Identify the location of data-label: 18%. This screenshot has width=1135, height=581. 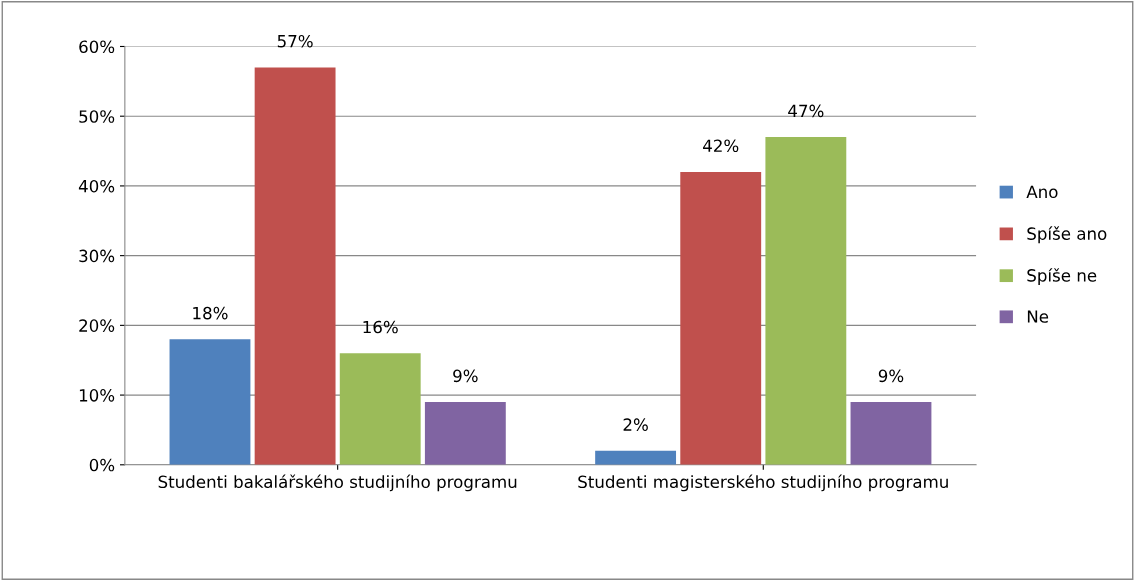
(210, 313).